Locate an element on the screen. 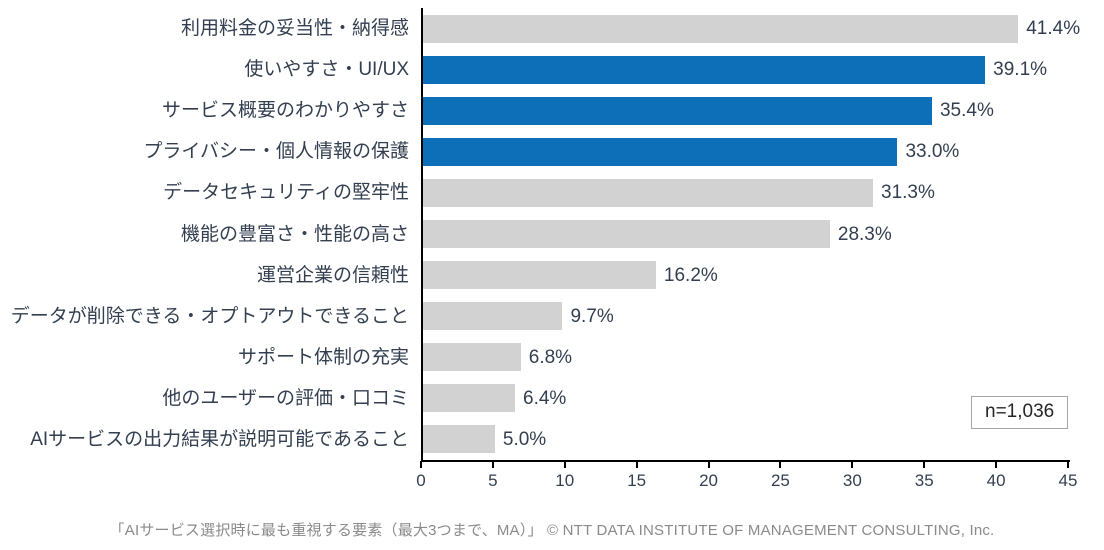 The width and height of the screenshot is (1104, 550). bar-row: 33.0% is located at coordinates (746, 151).